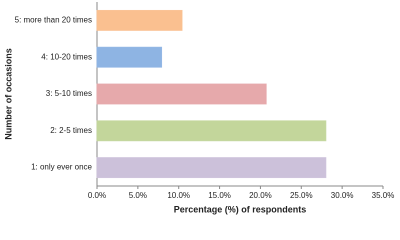 The width and height of the screenshot is (400, 240). I want to click on y-tick-label: 2: 2-5 times, so click(71, 130).